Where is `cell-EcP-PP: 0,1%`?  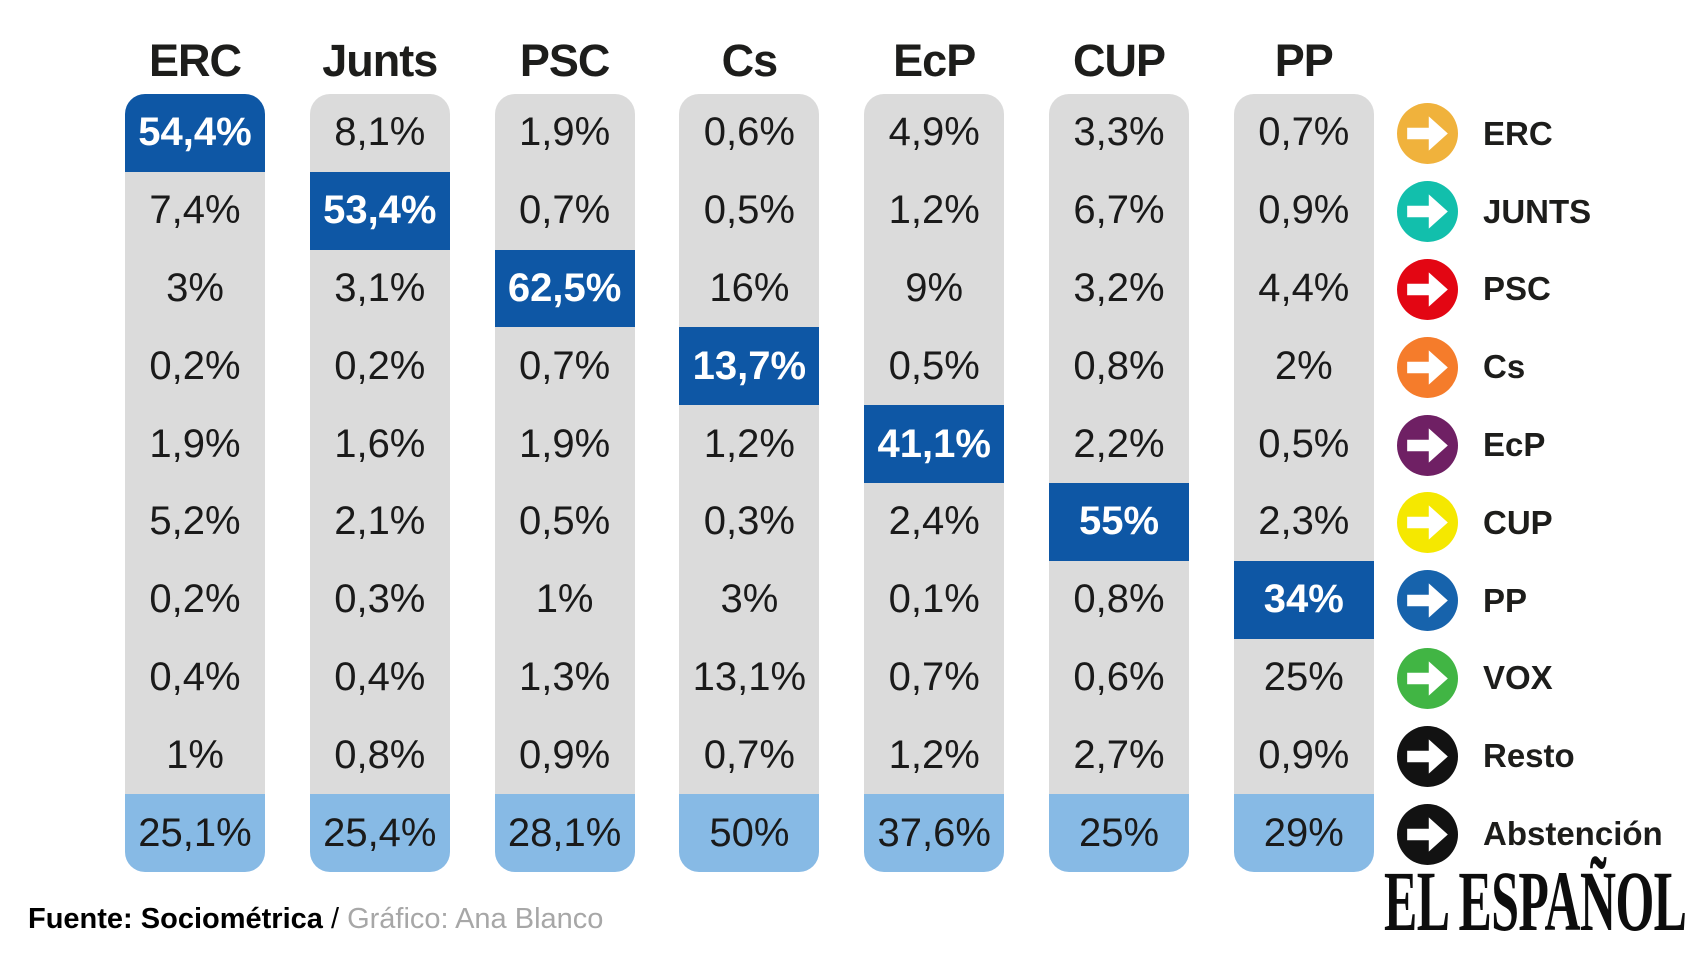 cell-EcP-PP: 0,1% is located at coordinates (934, 599).